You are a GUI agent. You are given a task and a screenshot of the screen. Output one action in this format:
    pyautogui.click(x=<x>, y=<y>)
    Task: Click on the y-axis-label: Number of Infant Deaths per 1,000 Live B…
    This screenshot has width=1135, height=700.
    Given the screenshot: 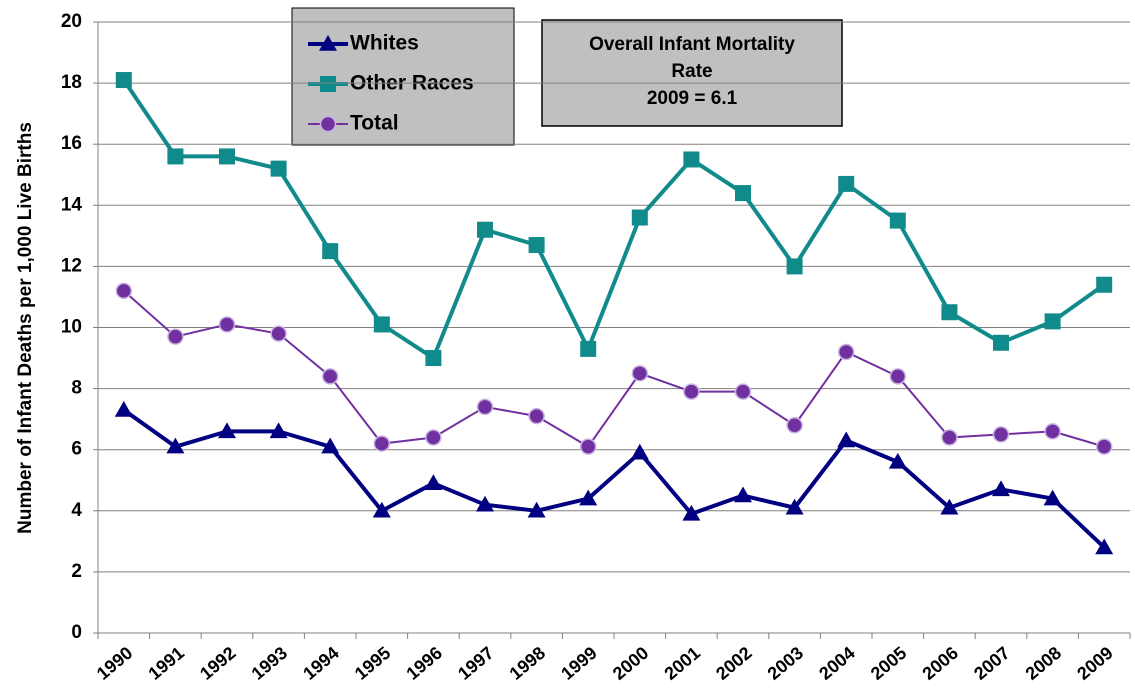 What is the action you would take?
    pyautogui.click(x=25, y=328)
    